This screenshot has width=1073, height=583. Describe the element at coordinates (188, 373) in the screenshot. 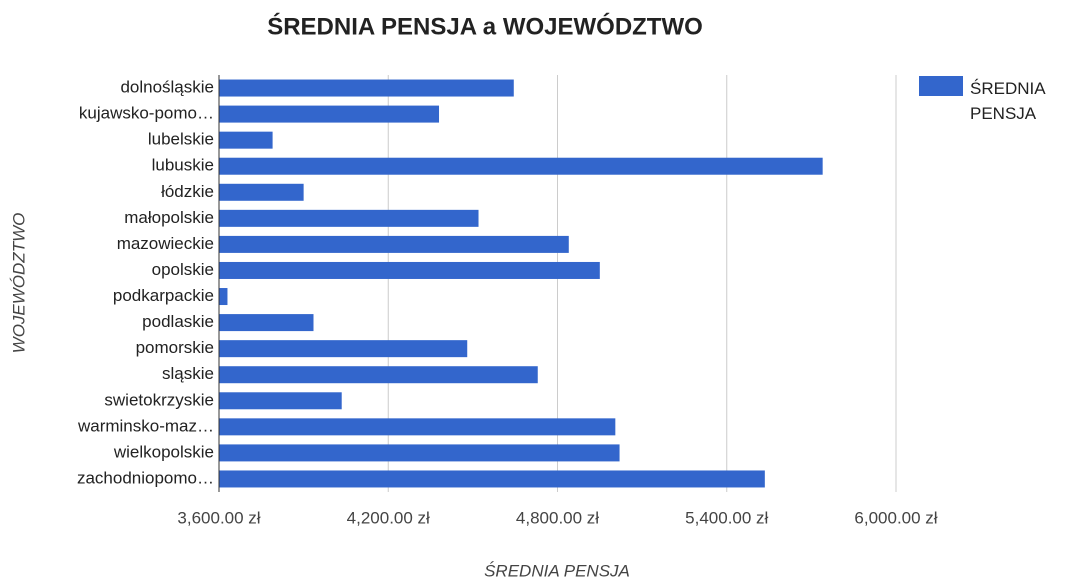

I see `y-tick-label: sląskie` at that location.